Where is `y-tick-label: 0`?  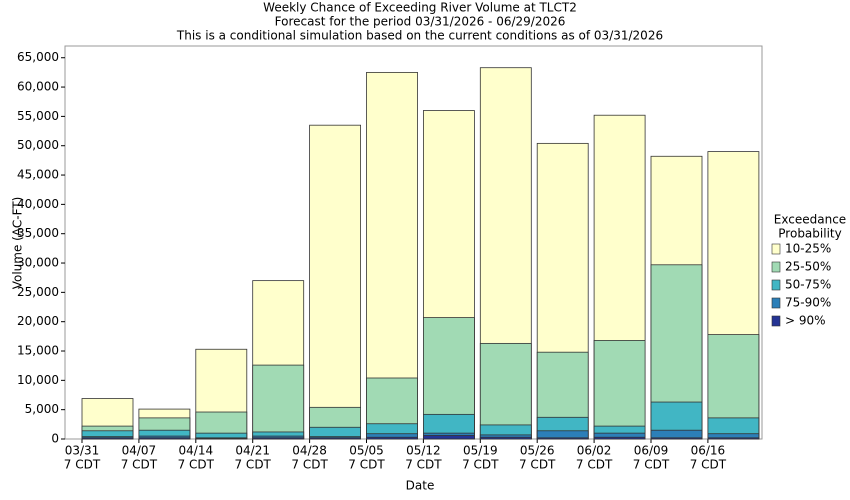 y-tick-label: 0 is located at coordinates (55, 439).